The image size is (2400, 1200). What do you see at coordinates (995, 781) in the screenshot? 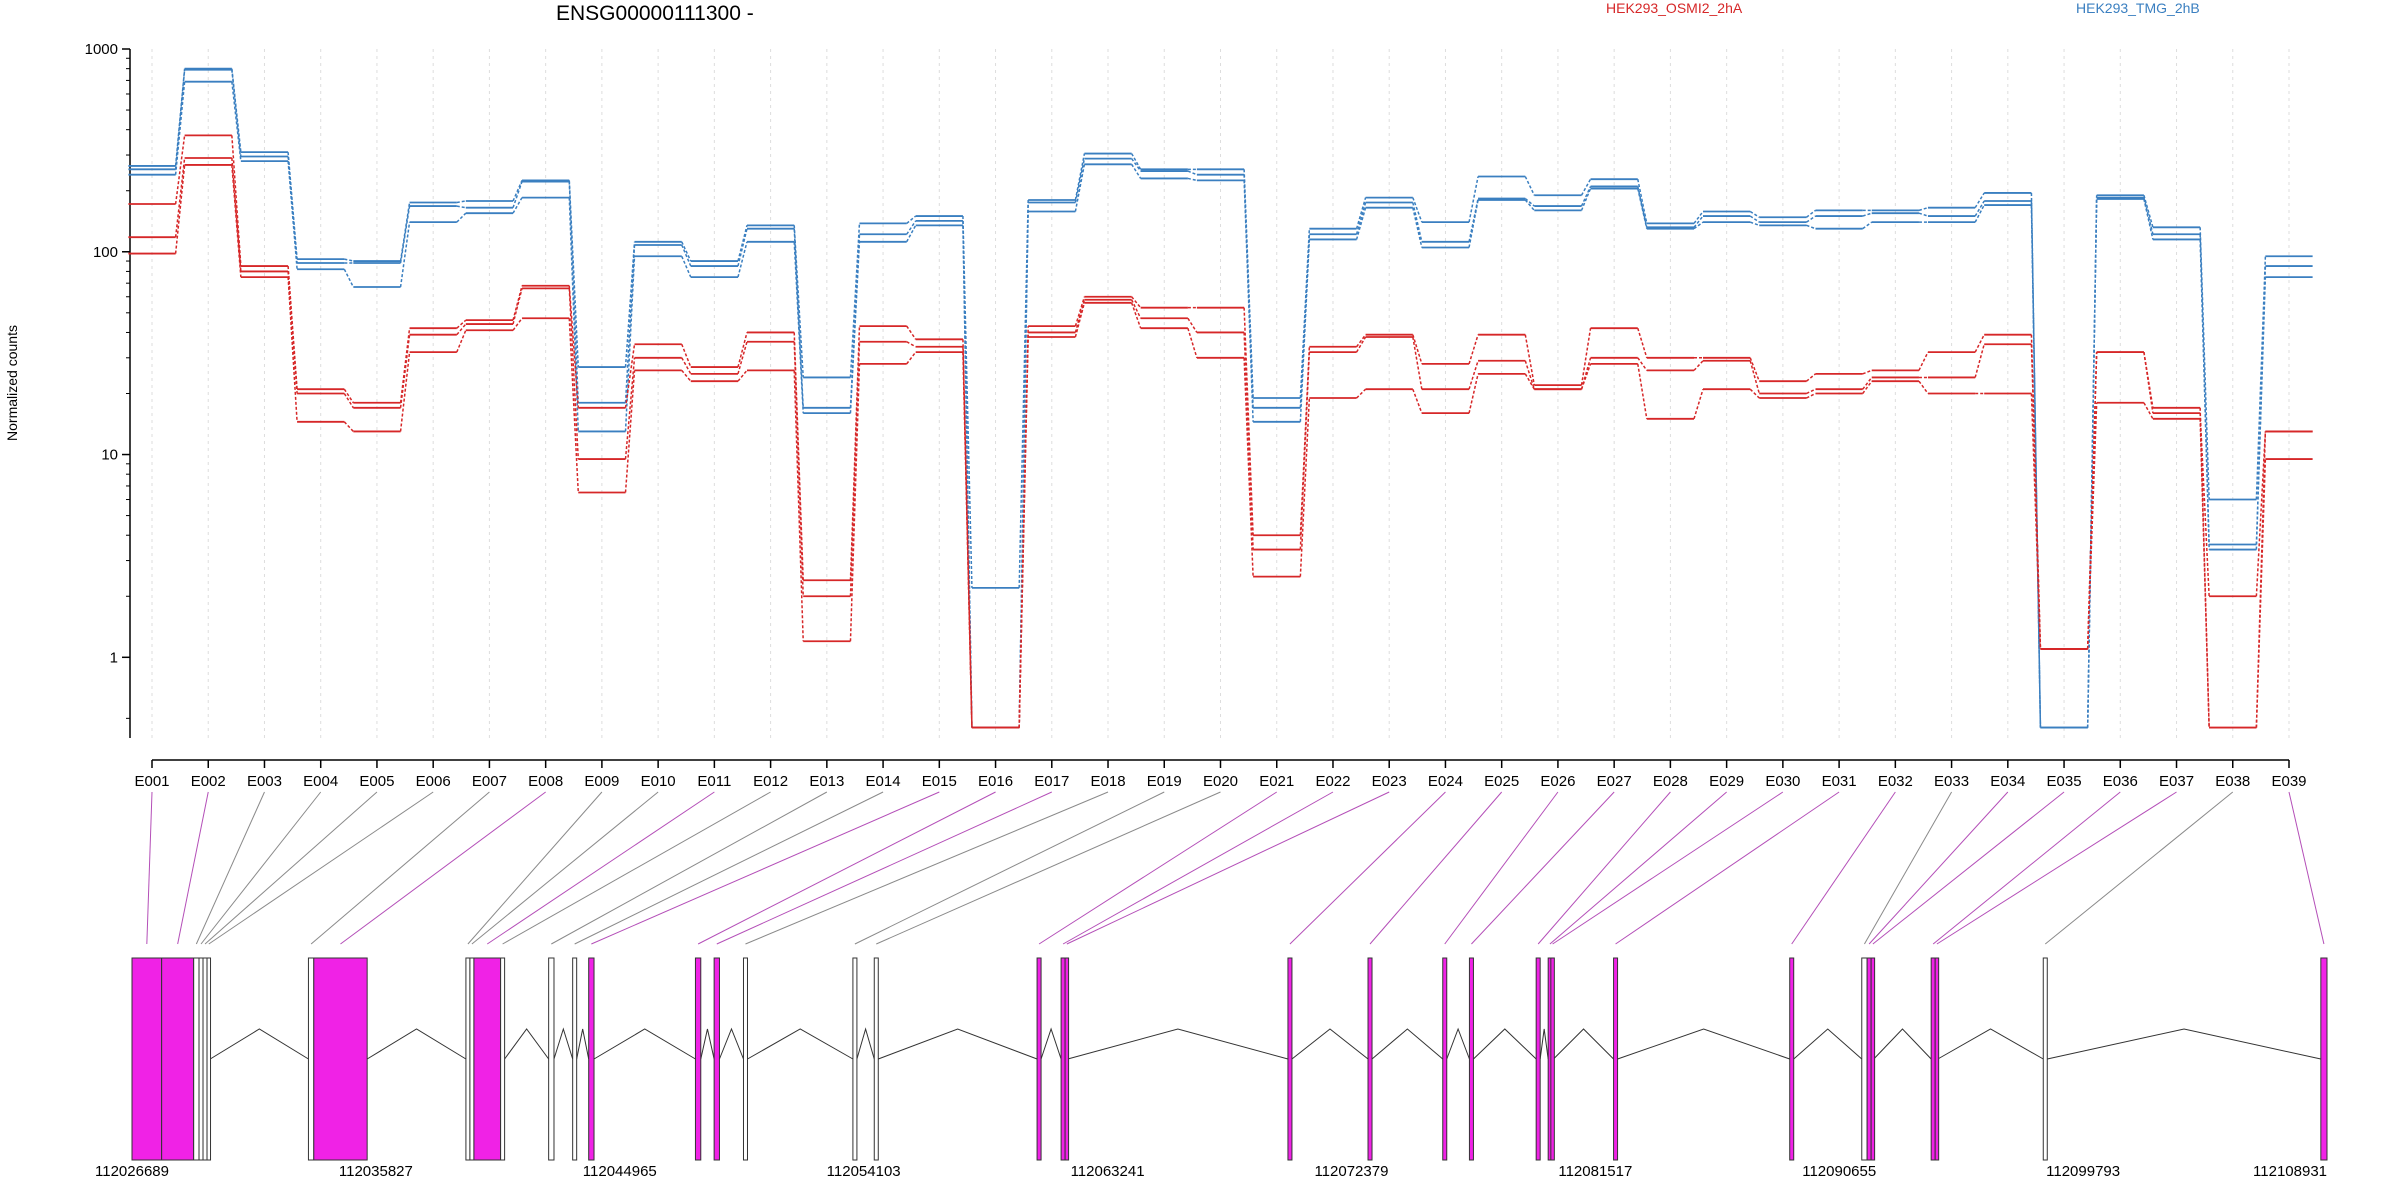
I see `x-tick-label: E016` at bounding box center [995, 781].